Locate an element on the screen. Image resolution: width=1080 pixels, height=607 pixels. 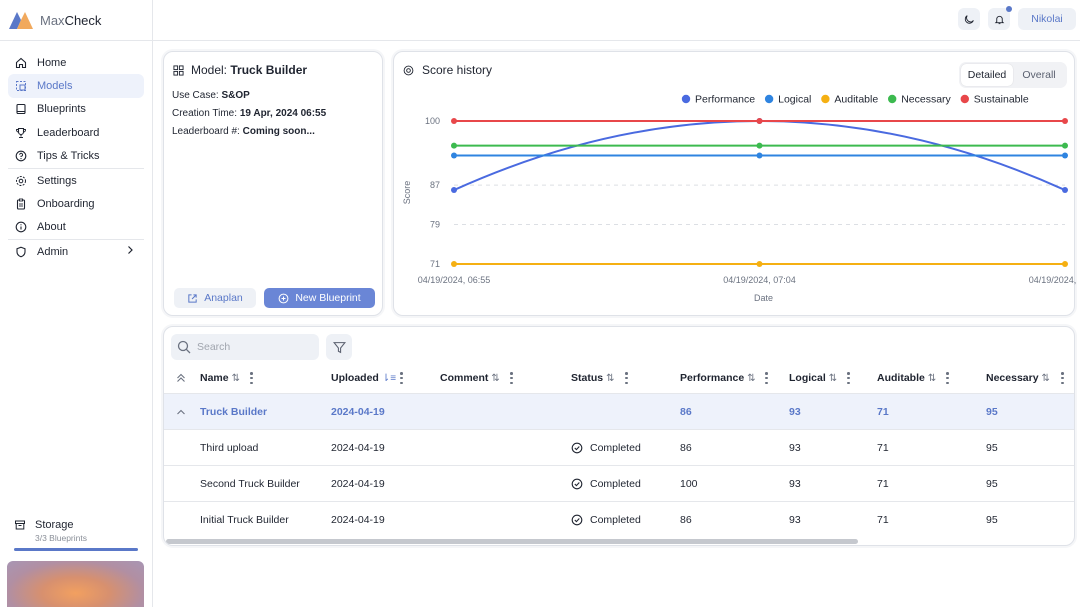
cell-necessary: 95 is located at coordinates (992, 483).